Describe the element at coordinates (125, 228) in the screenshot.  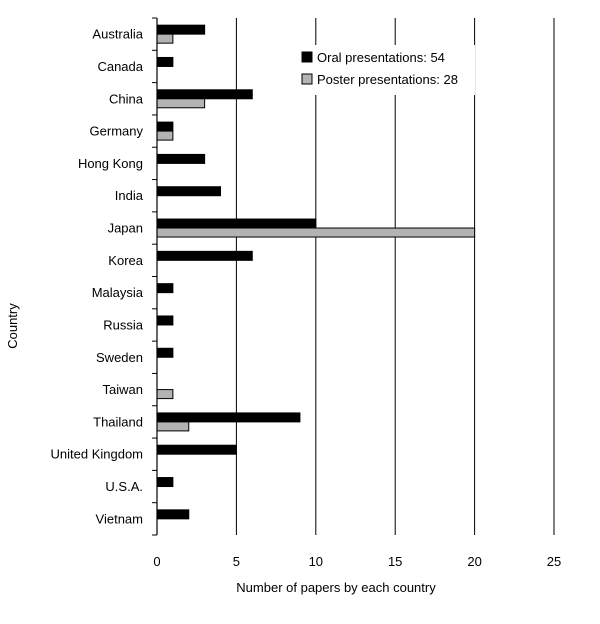
I see `y-tick-label: Japan` at that location.